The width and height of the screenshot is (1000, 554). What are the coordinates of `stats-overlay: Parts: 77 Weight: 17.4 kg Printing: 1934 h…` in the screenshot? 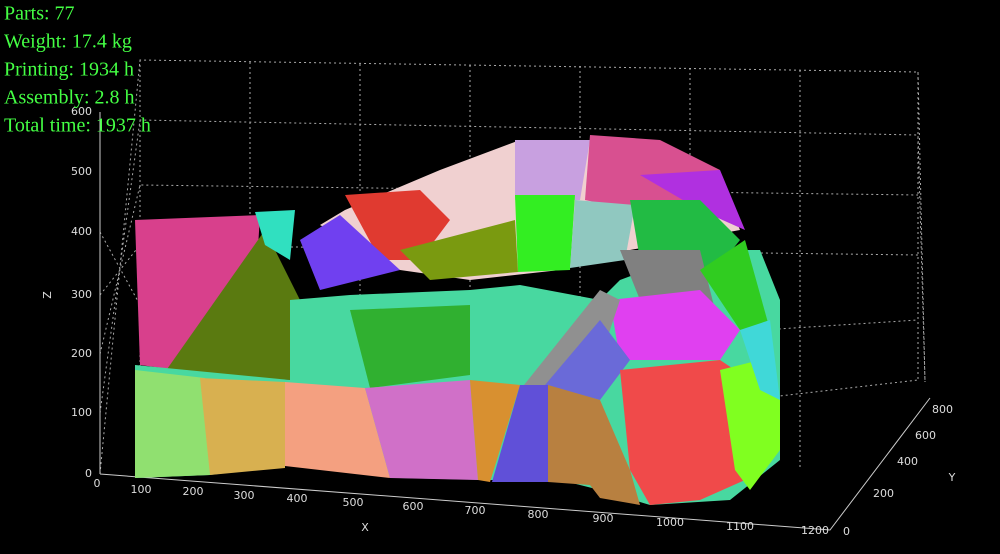 It's located at (77, 70).